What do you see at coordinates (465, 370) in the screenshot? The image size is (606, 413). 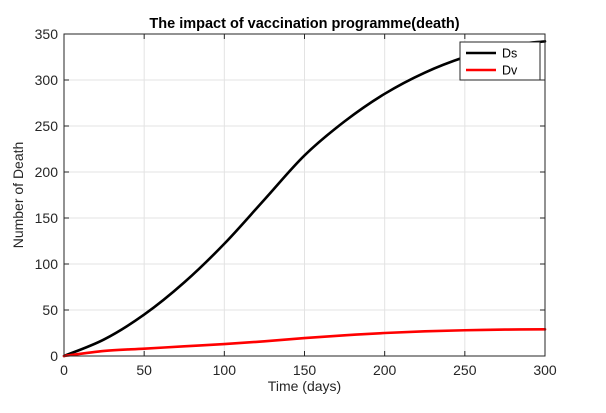 I see `x-tick-label: 250` at bounding box center [465, 370].